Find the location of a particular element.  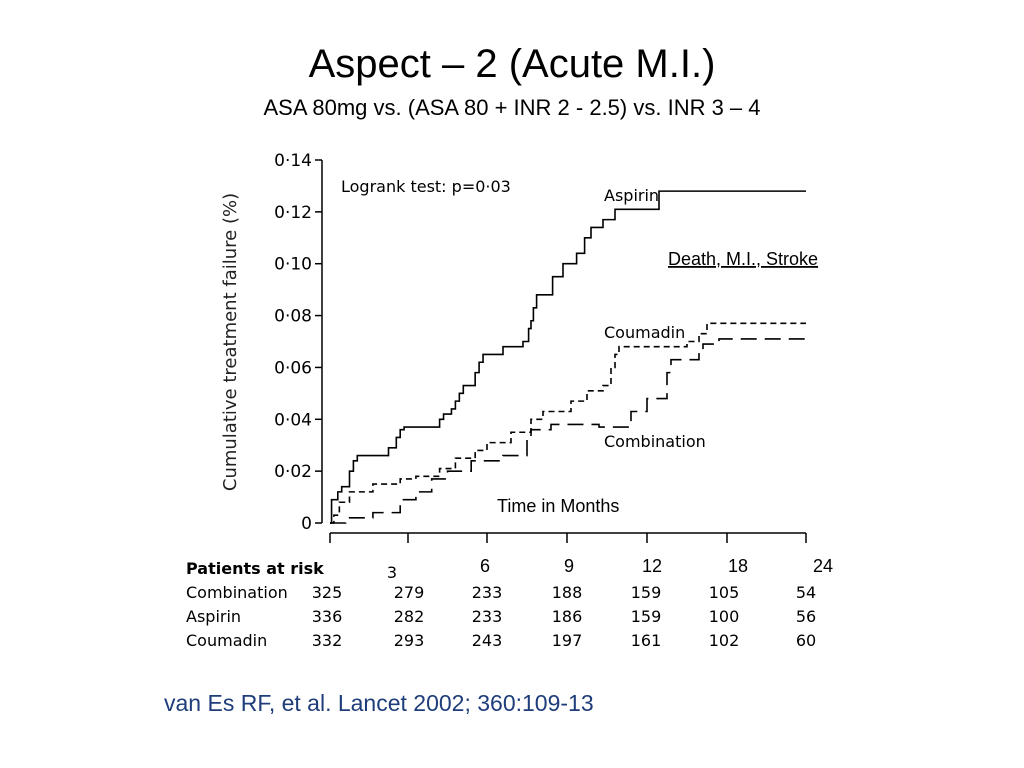

risk-cell: 293 is located at coordinates (409, 640).